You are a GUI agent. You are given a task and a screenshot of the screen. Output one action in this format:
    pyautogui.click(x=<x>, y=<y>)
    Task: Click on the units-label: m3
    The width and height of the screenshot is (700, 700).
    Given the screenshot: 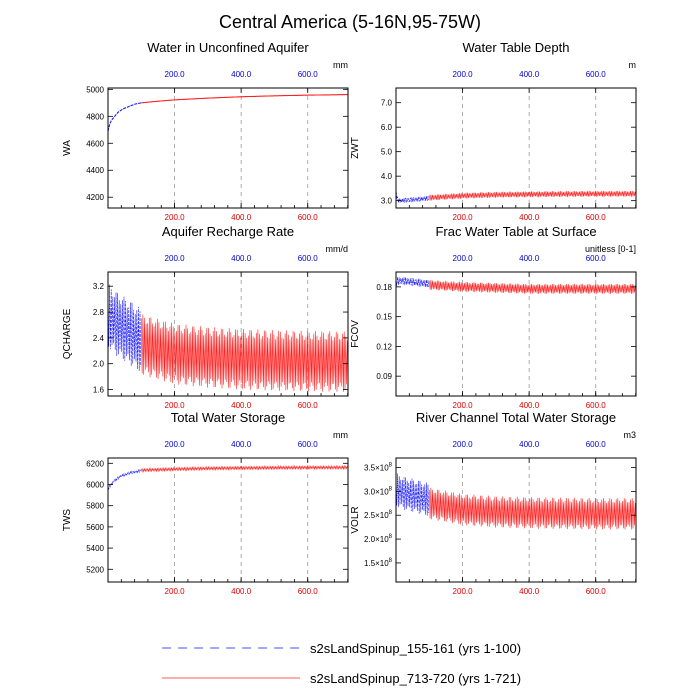 What is the action you would take?
    pyautogui.click(x=629, y=435)
    